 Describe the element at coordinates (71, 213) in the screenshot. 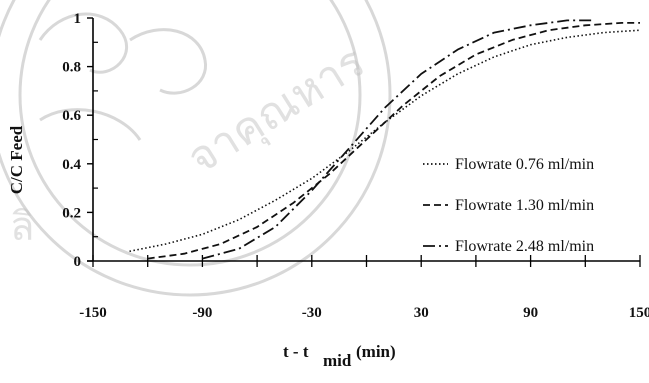

I see `y-tick-label: 0.2` at that location.